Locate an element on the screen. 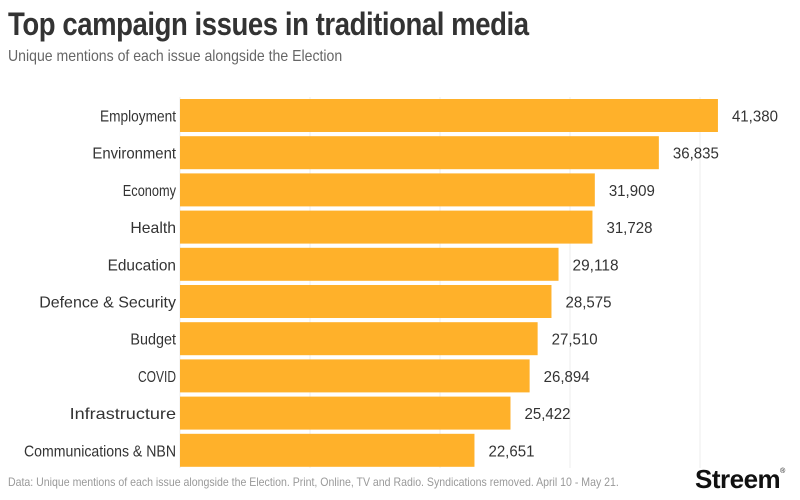  value-label-8: 25,422 is located at coordinates (547, 414).